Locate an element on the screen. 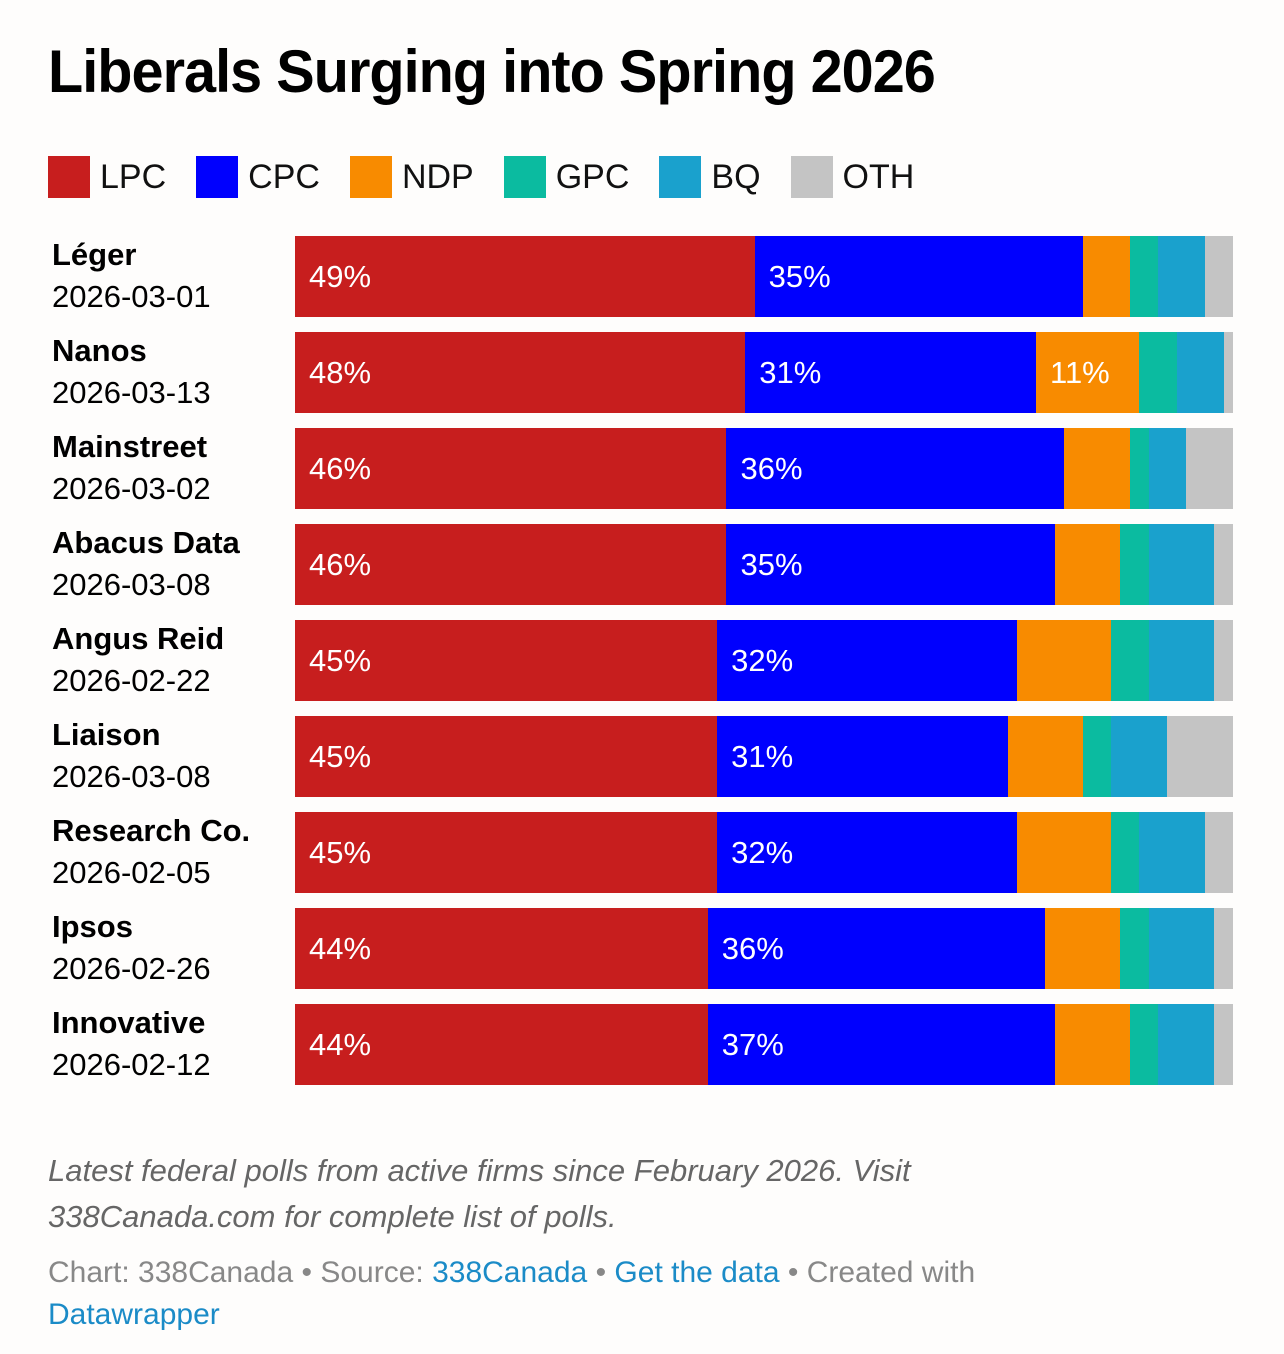  datawrapper-link: Datawrapper is located at coordinates (134, 1314).